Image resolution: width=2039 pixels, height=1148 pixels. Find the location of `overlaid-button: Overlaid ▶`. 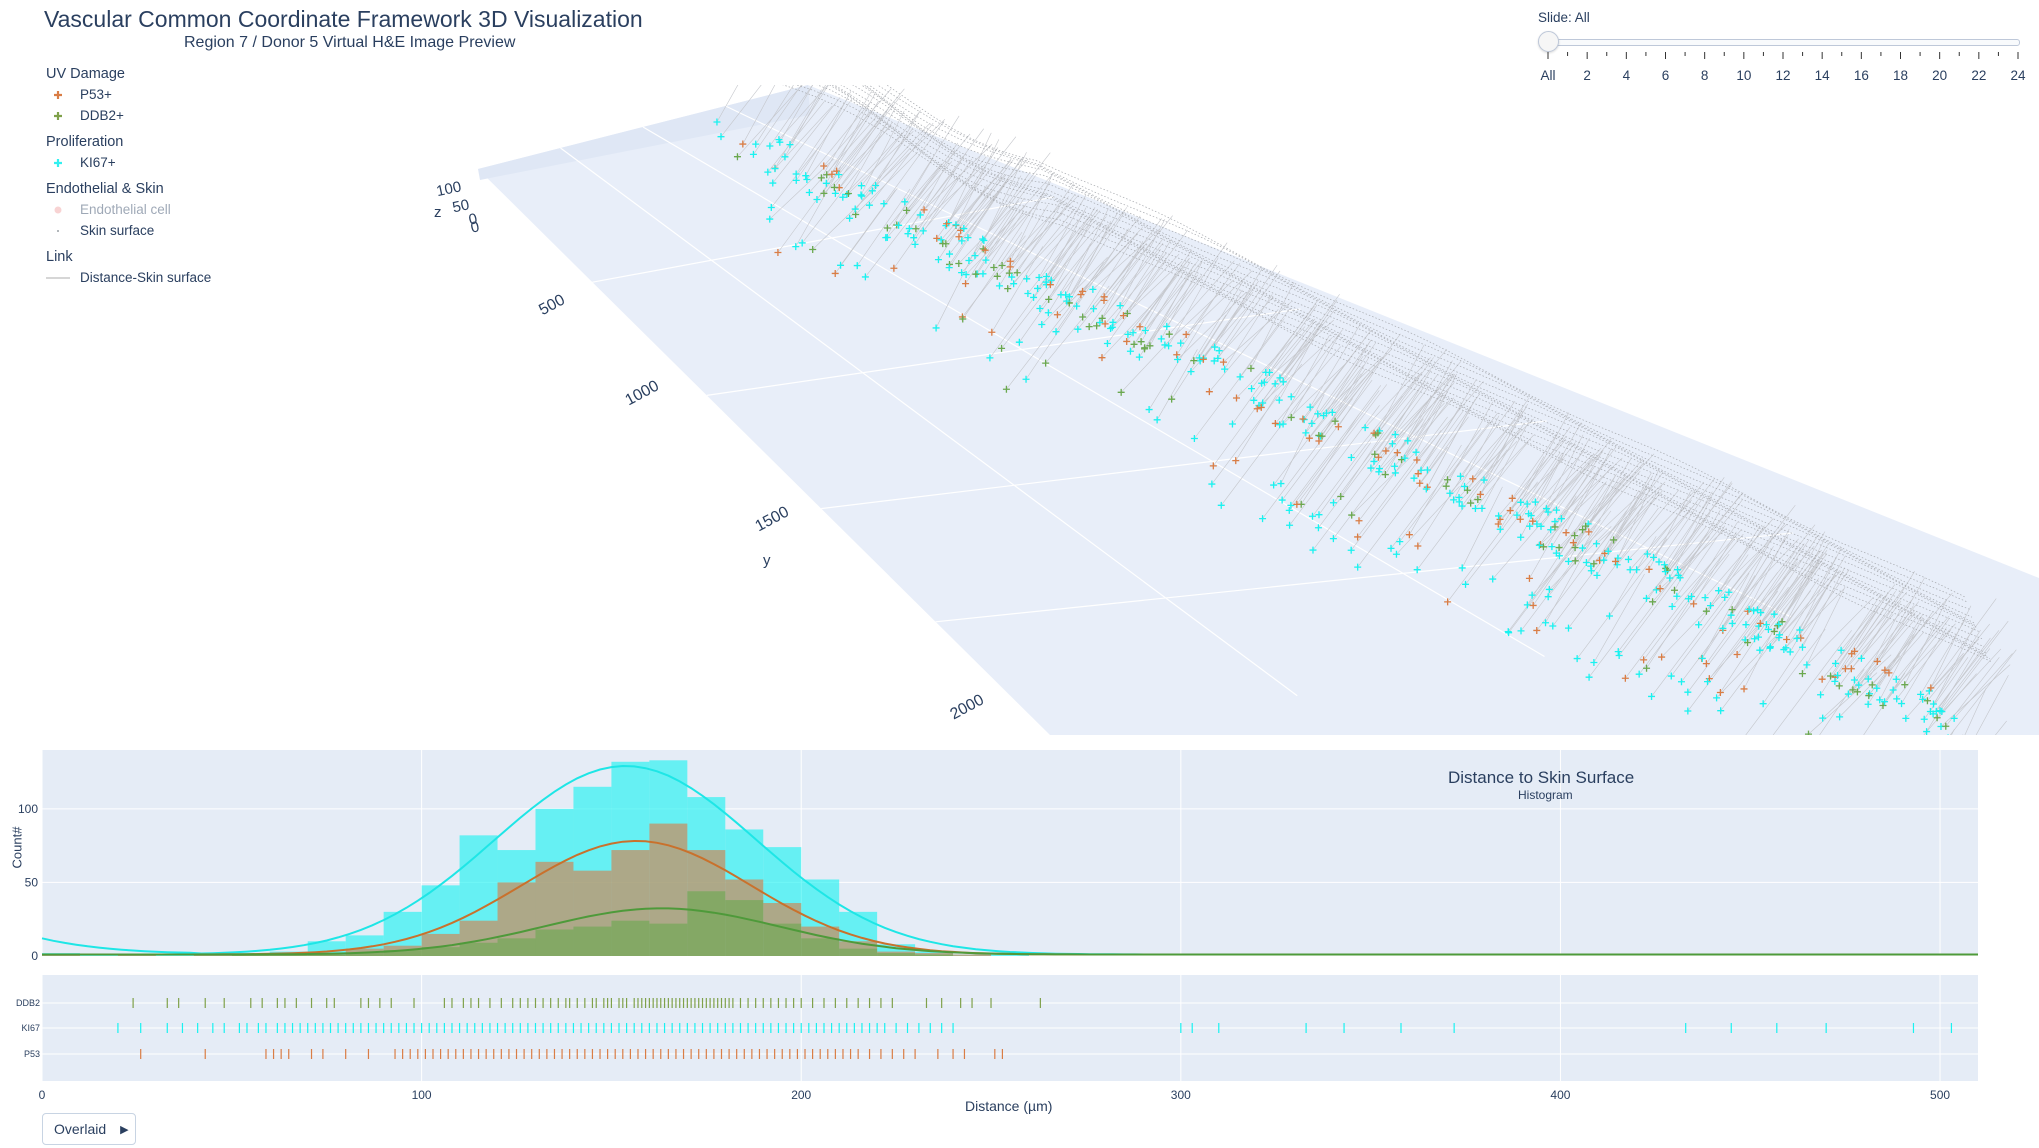

overlaid-button: Overlaid ▶ is located at coordinates (89, 1129).